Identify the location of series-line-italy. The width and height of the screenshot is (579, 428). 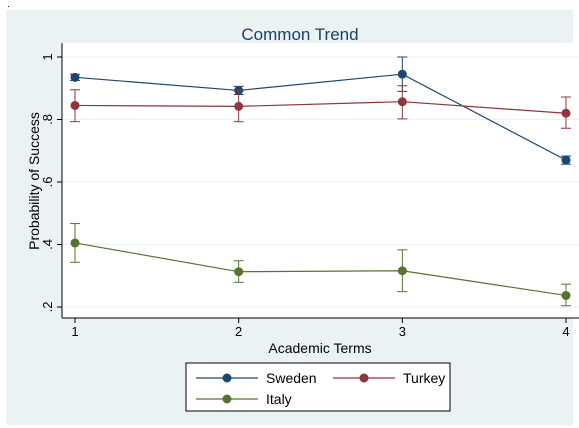
(320, 269).